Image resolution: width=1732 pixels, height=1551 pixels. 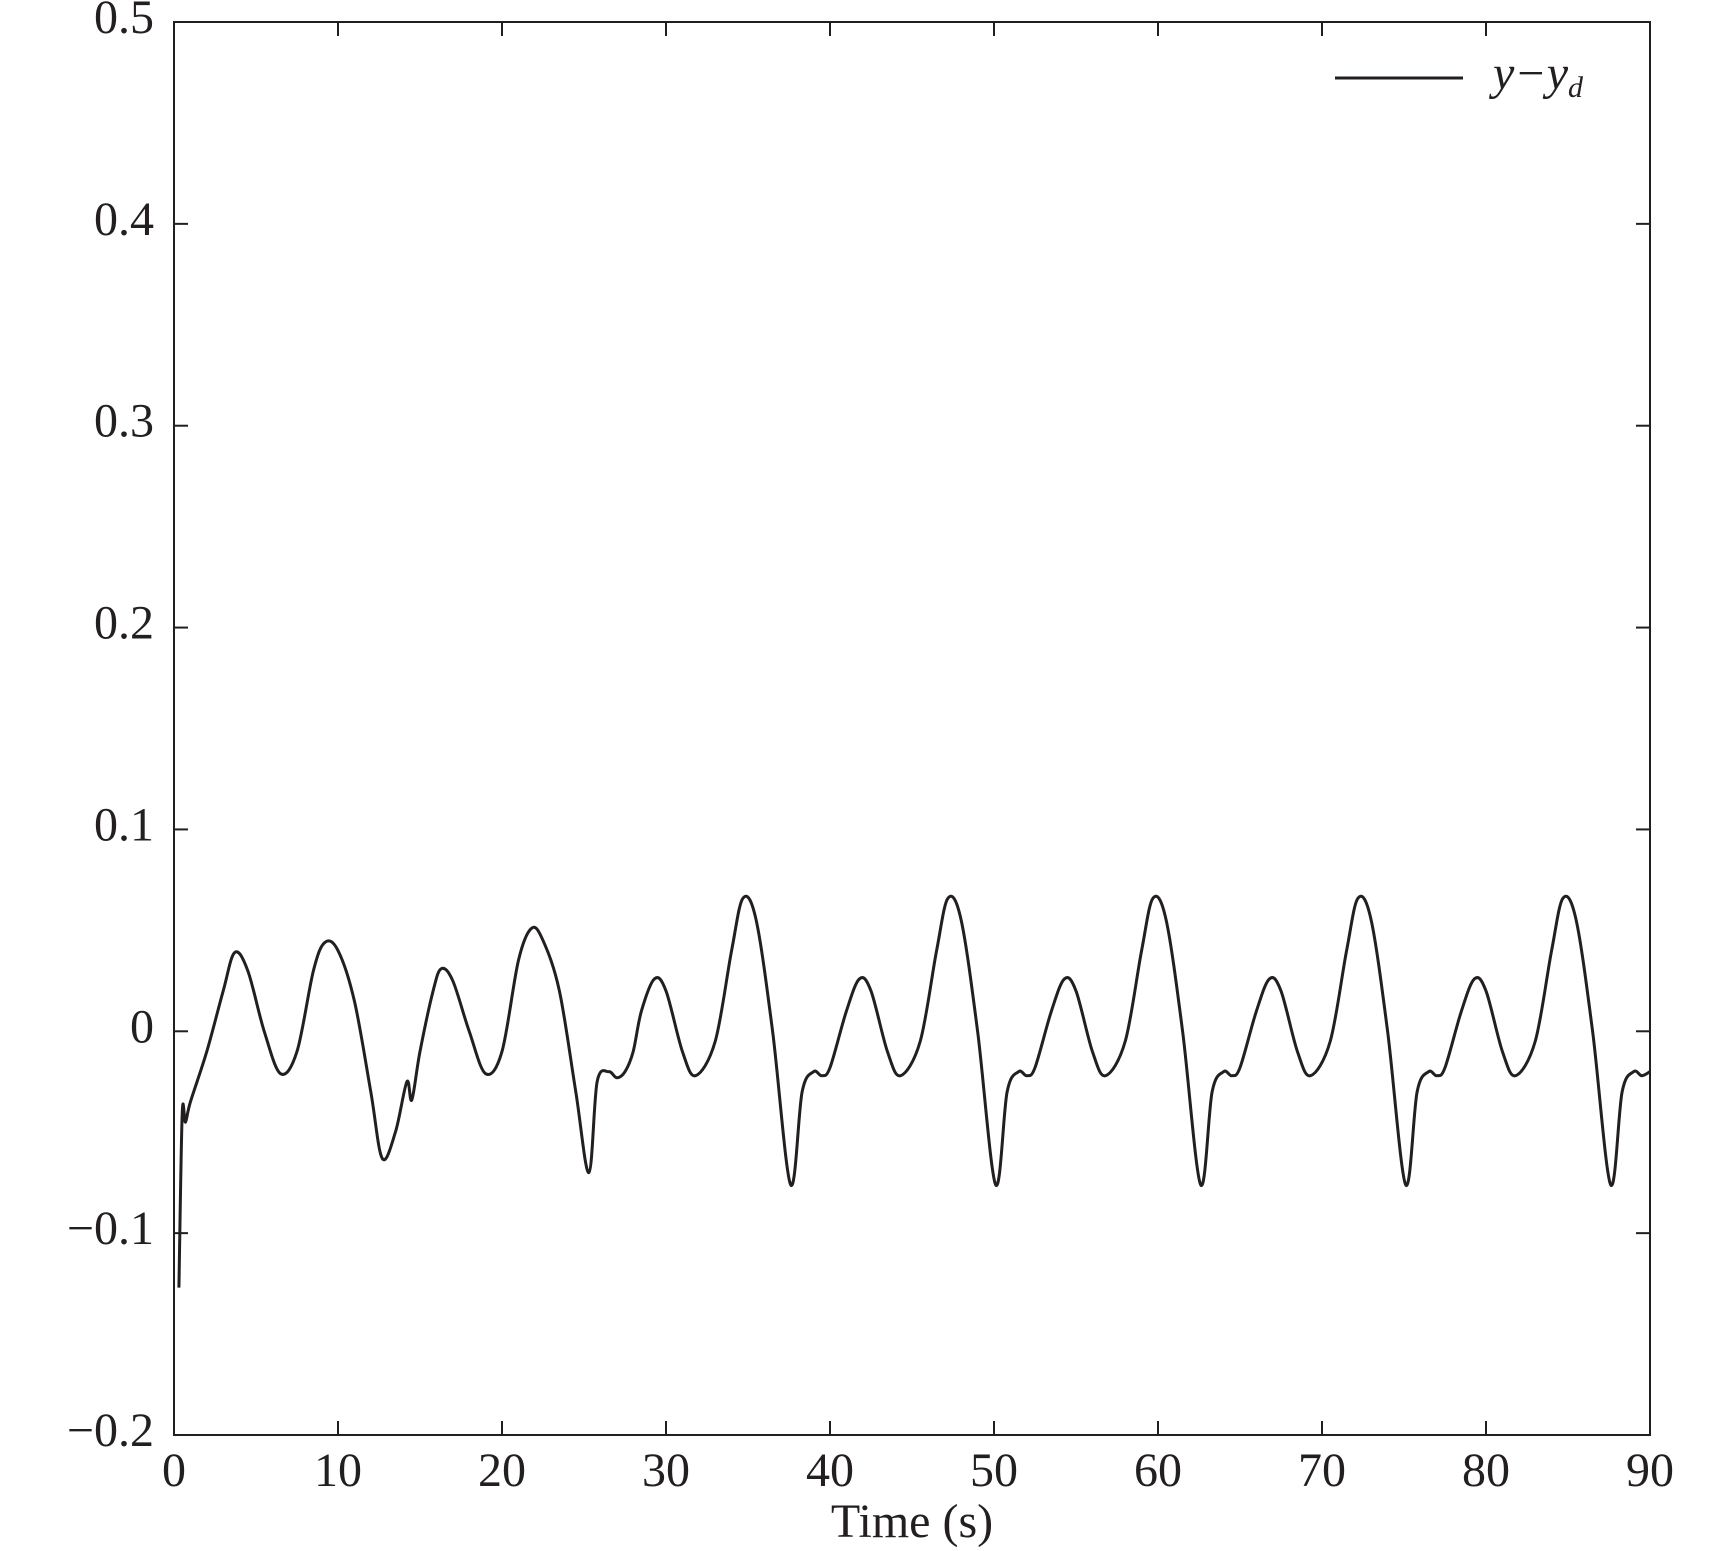 I want to click on x-tick-label: 70, so click(x=1322, y=1470).